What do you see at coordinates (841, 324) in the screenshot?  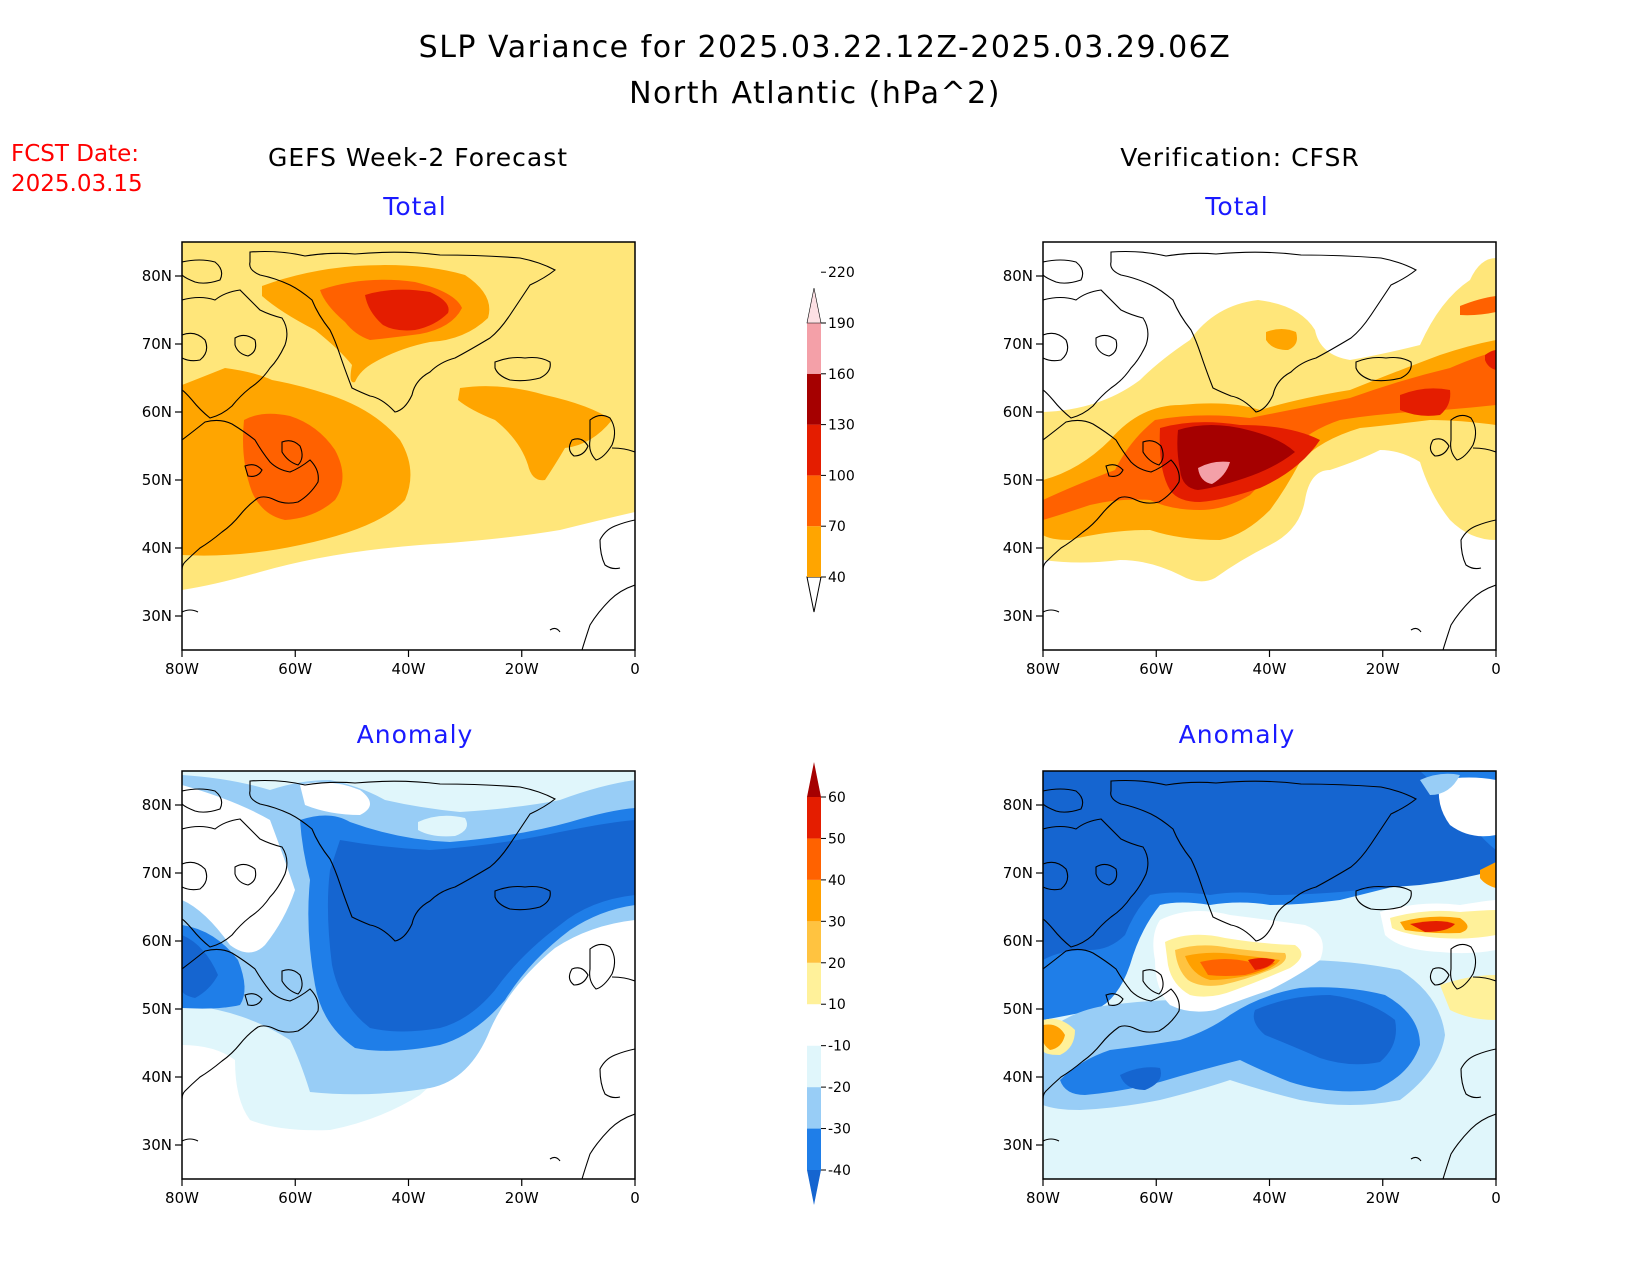 I see `colorbar-label: 190` at bounding box center [841, 324].